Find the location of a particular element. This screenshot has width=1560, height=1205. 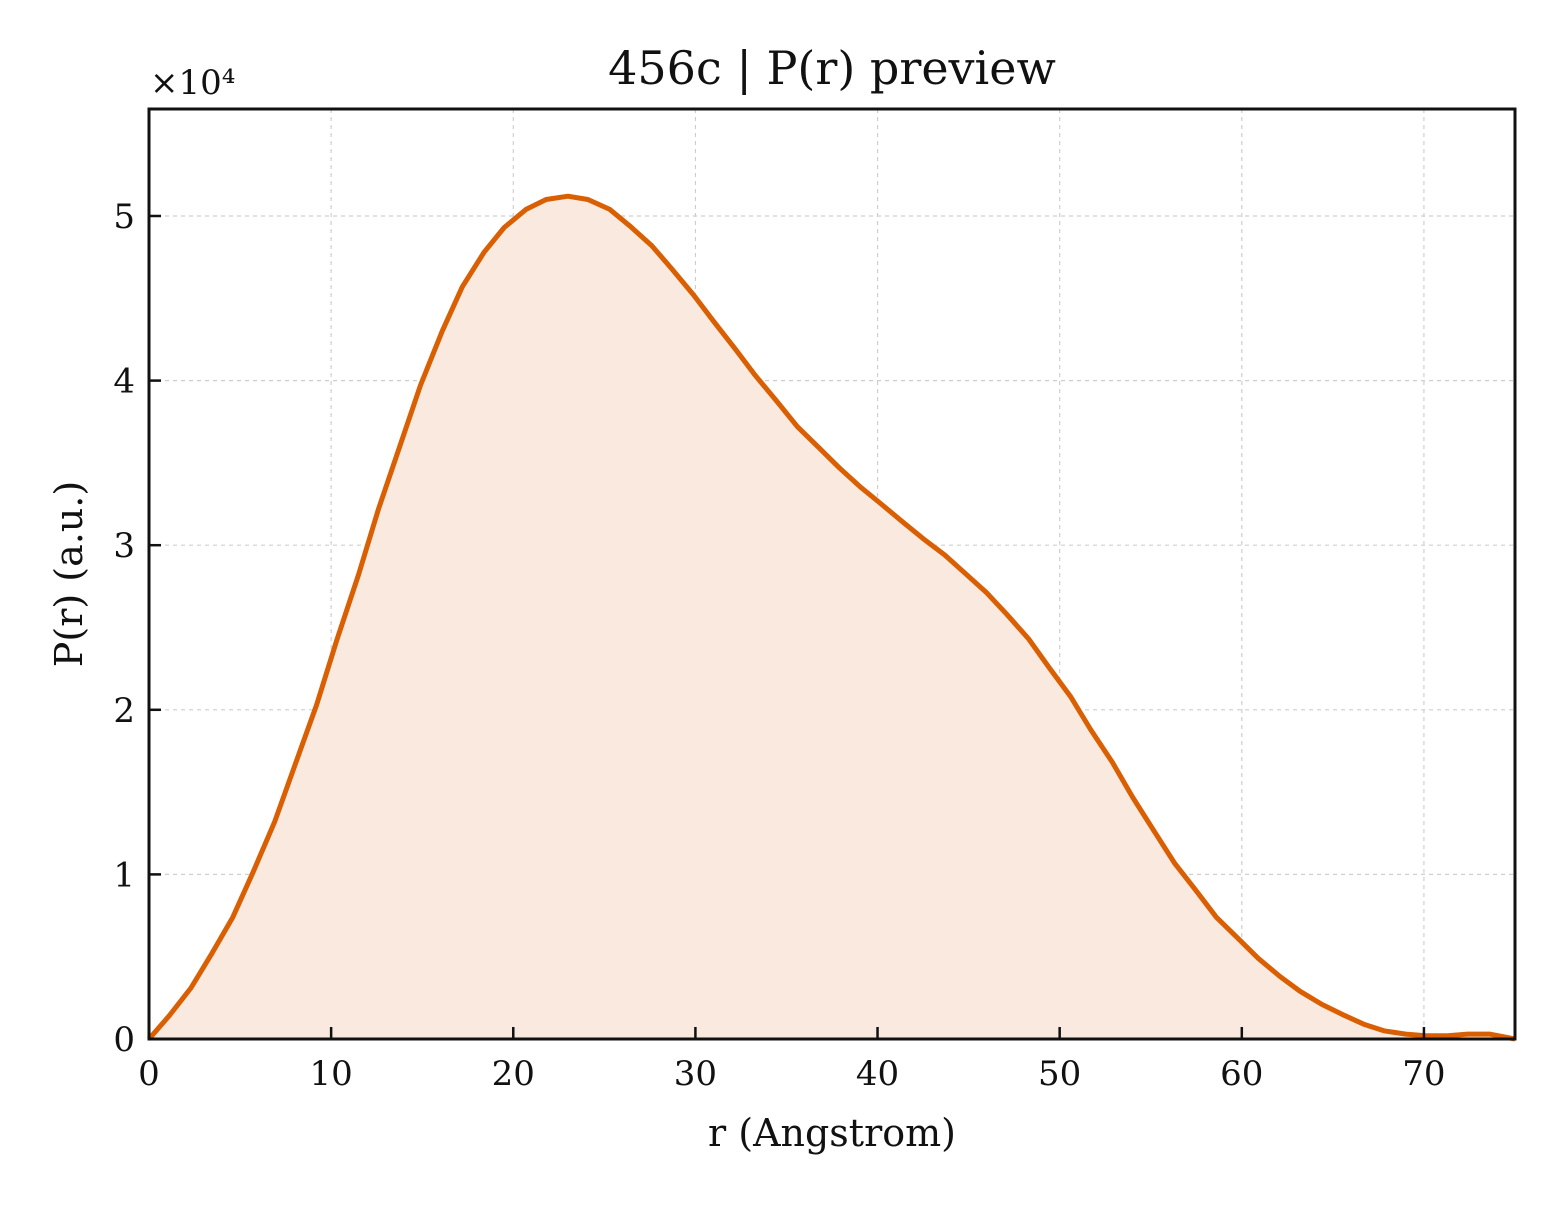

x-tick-label: 0 is located at coordinates (149, 1074).